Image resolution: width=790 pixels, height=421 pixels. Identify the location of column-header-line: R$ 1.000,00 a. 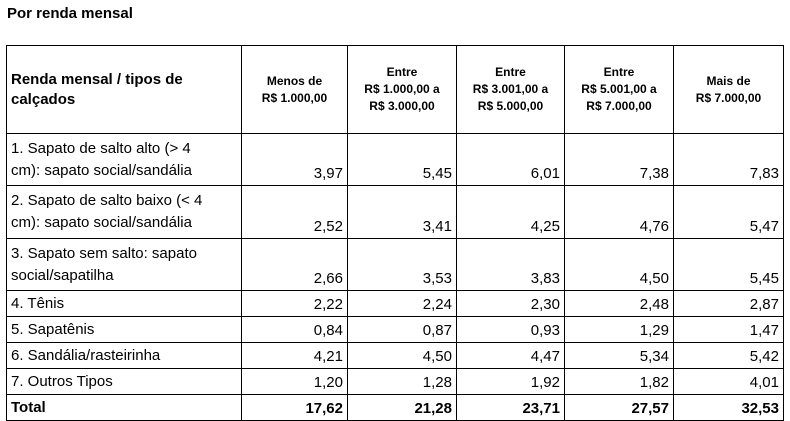
(402, 89).